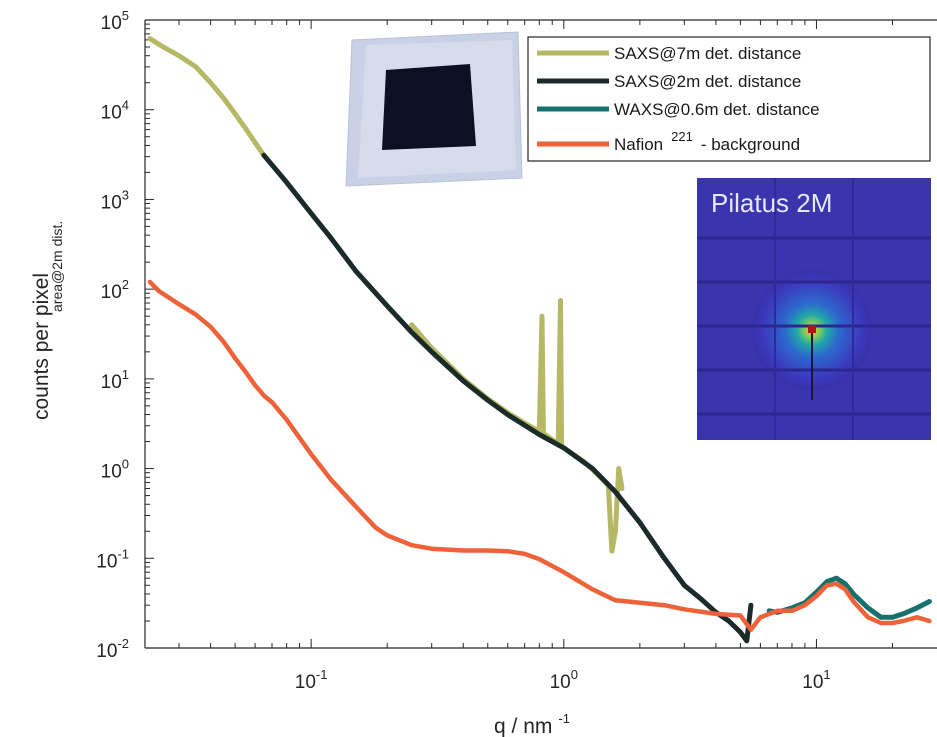 Image resolution: width=937 pixels, height=737 pixels. What do you see at coordinates (115, 21) in the screenshot?
I see `y-tick-label: 10⁵` at bounding box center [115, 21].